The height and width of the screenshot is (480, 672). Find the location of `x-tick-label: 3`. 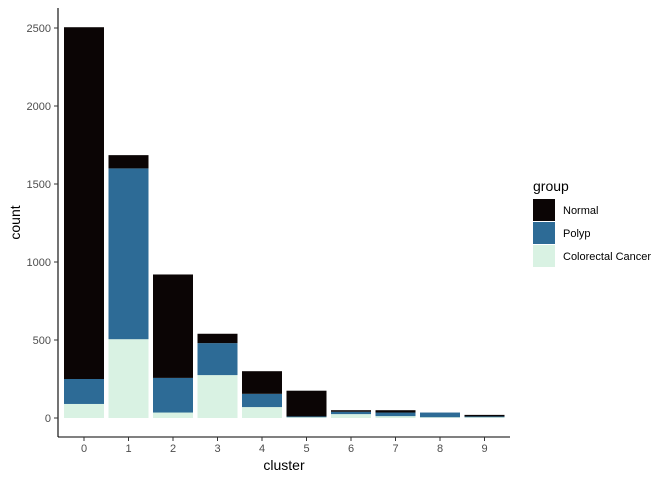

x-tick-label: 3 is located at coordinates (217, 449).